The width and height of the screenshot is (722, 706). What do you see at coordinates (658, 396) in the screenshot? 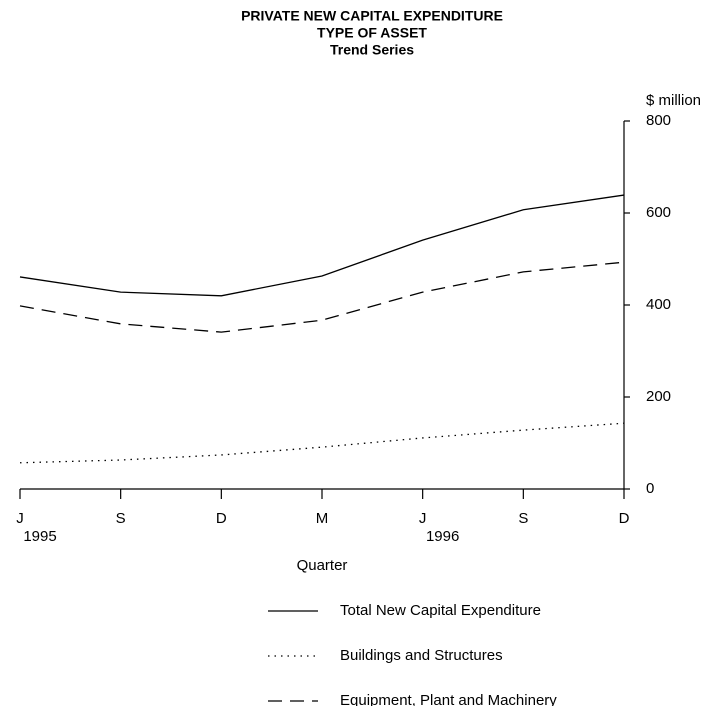
I see `y-tick-label: 200` at bounding box center [658, 396].